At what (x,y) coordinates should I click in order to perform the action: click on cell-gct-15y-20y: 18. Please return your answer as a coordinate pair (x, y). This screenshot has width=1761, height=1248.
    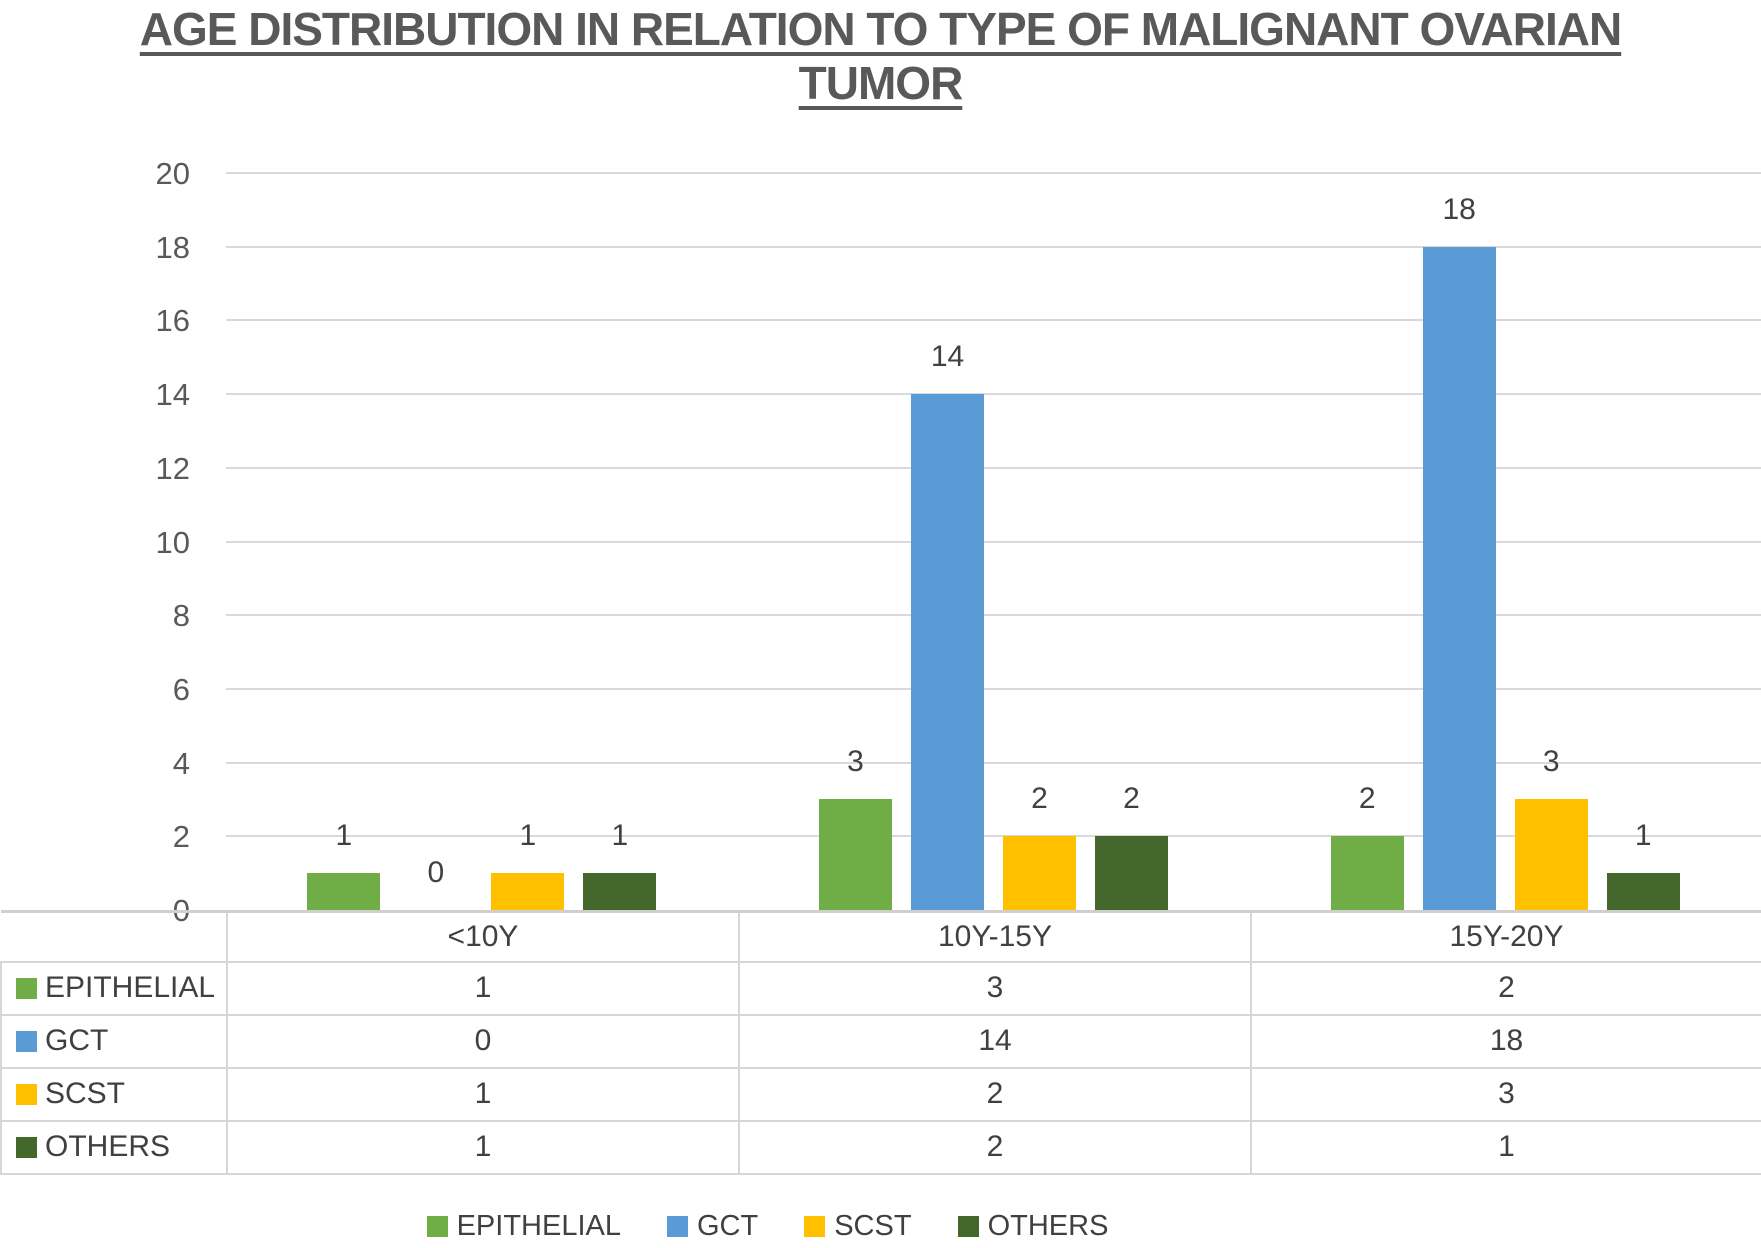
    Looking at the image, I should click on (1505, 1041).